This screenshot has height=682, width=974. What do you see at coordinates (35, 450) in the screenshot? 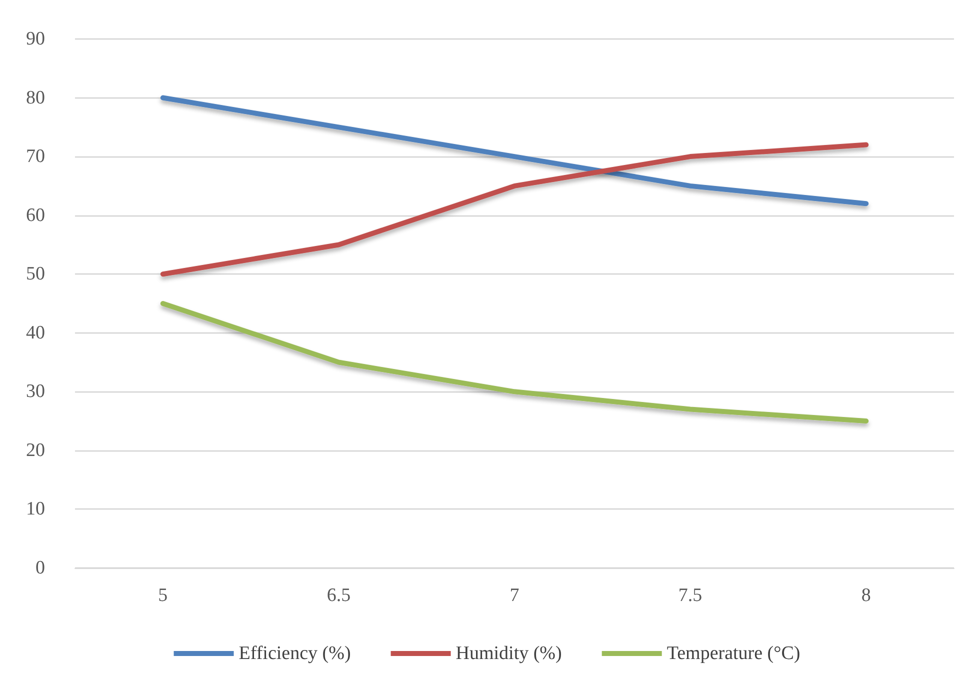
I see `y-tick-label: 20` at bounding box center [35, 450].